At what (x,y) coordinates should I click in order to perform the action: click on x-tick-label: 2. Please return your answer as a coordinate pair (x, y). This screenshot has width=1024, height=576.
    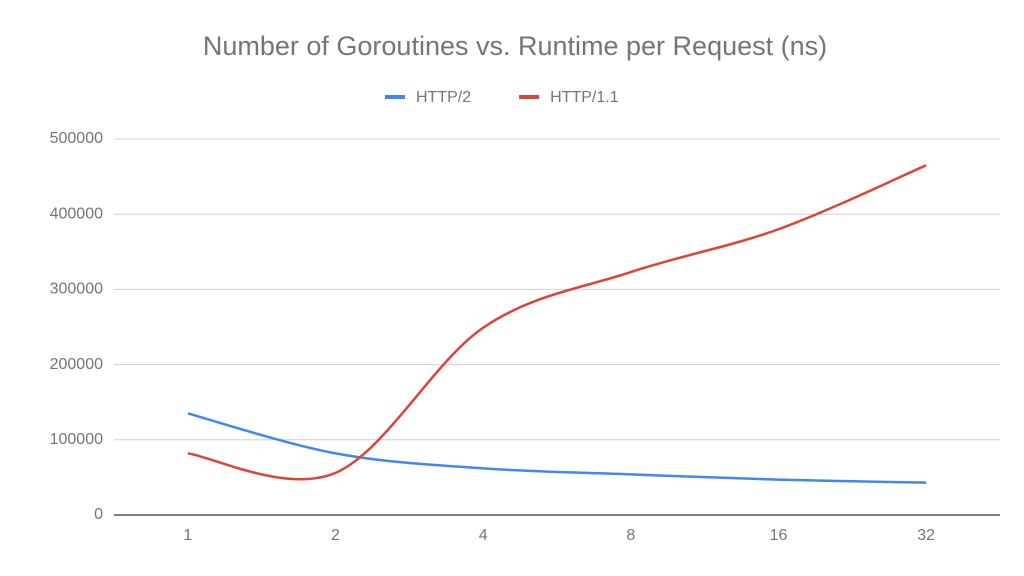
    Looking at the image, I should click on (335, 535).